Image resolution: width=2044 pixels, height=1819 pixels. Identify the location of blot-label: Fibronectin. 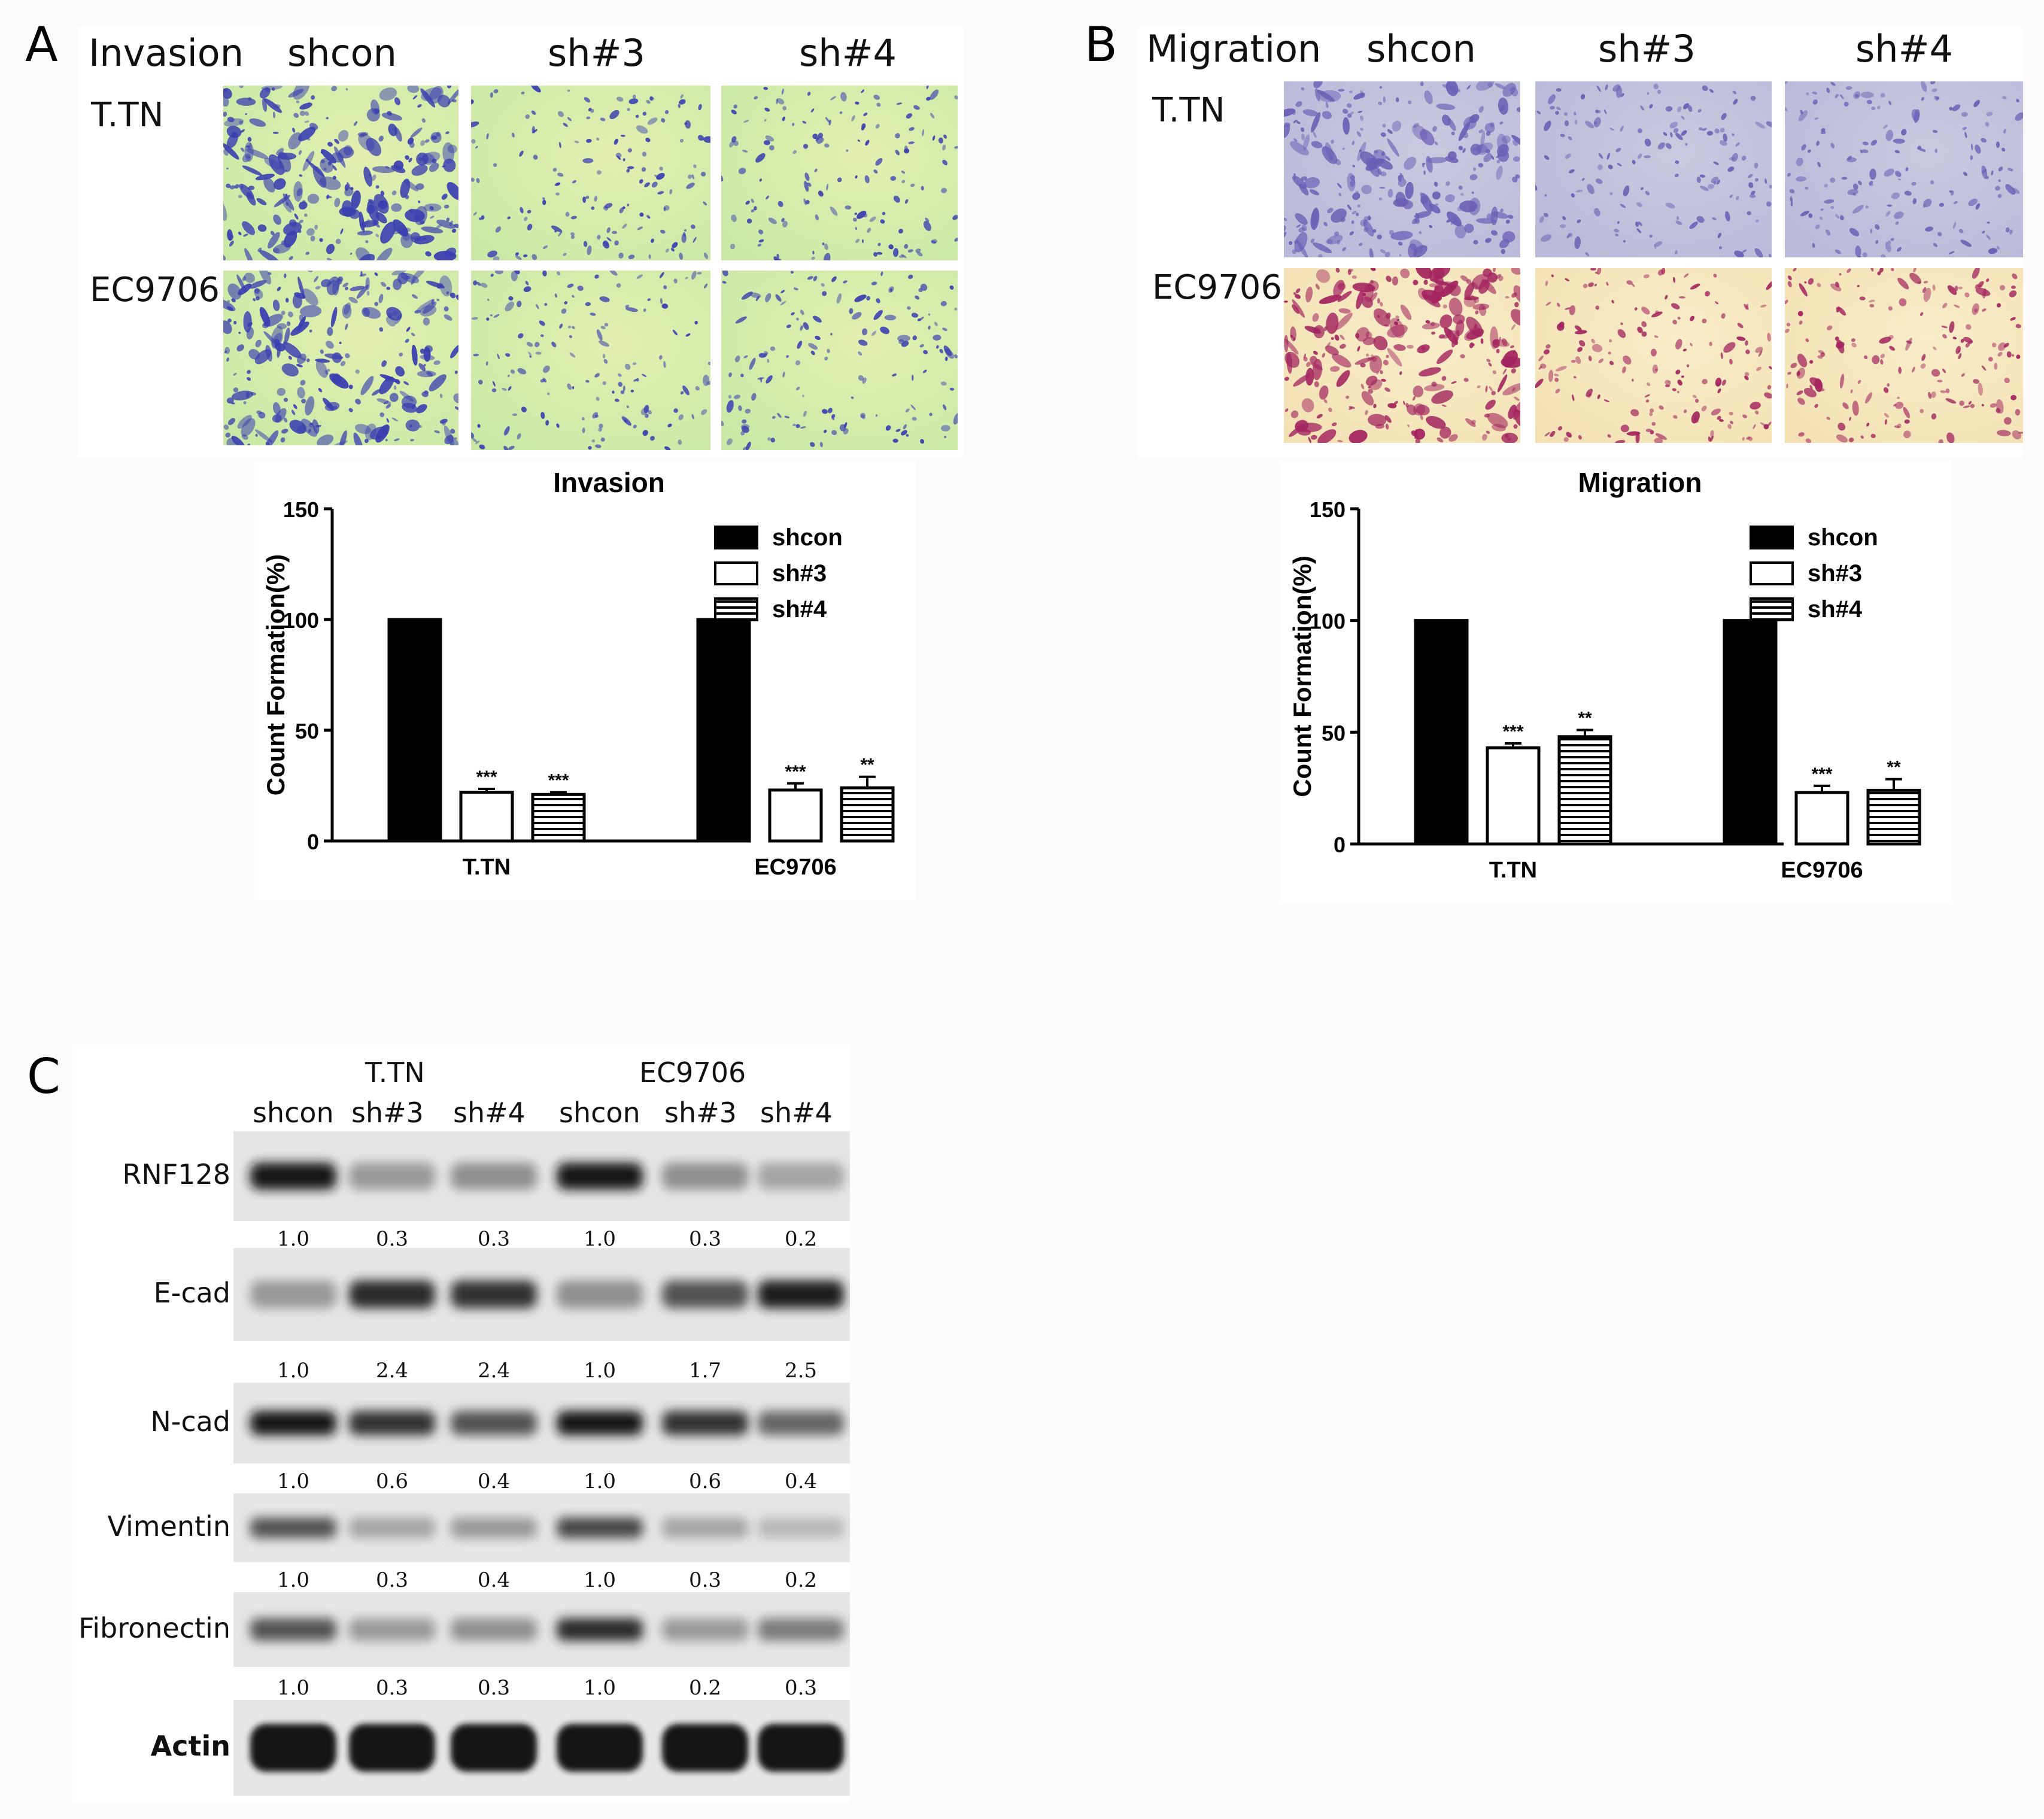
(154, 1627).